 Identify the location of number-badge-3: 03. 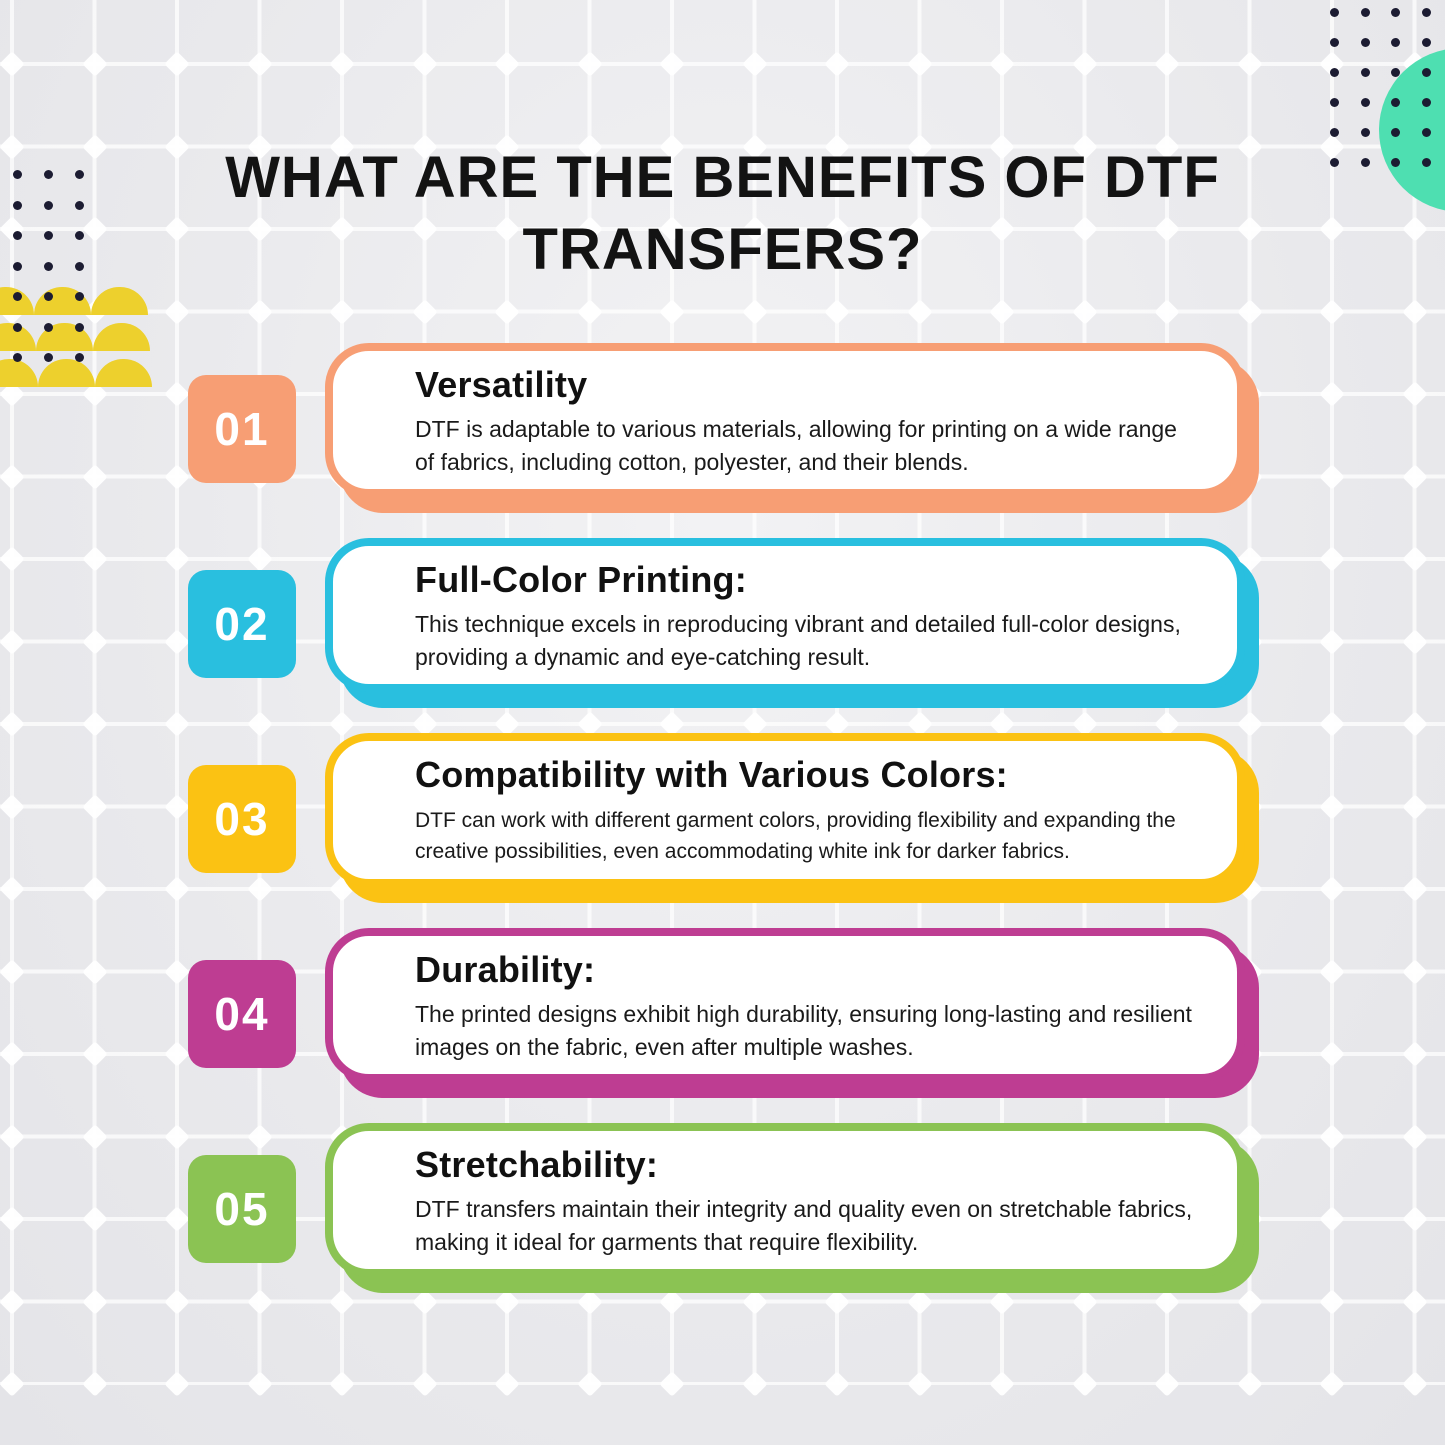
(242, 819).